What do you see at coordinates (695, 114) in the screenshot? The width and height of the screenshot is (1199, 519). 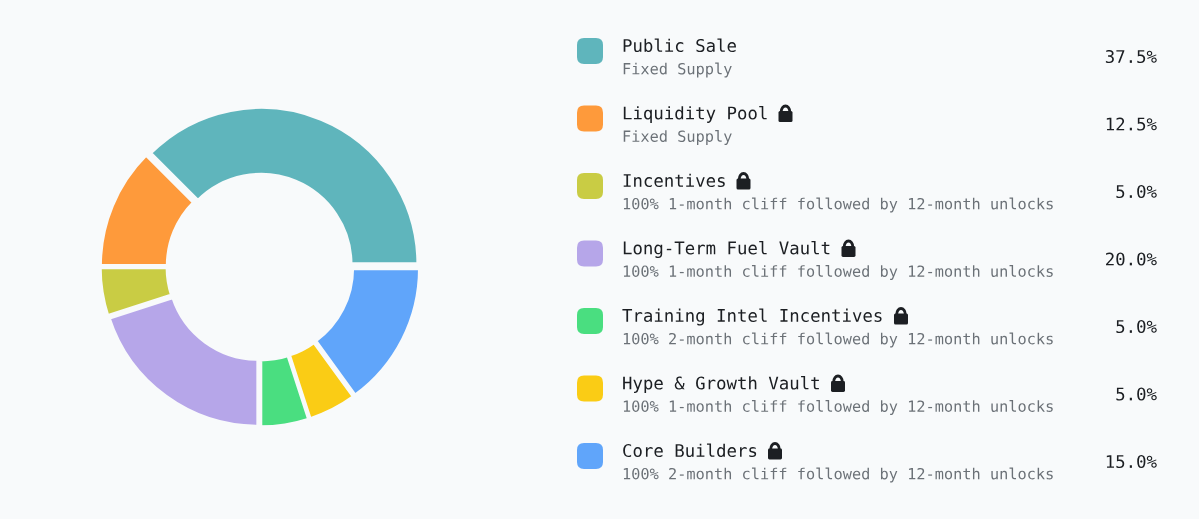 I see `legend-label: Liquidity Pool` at bounding box center [695, 114].